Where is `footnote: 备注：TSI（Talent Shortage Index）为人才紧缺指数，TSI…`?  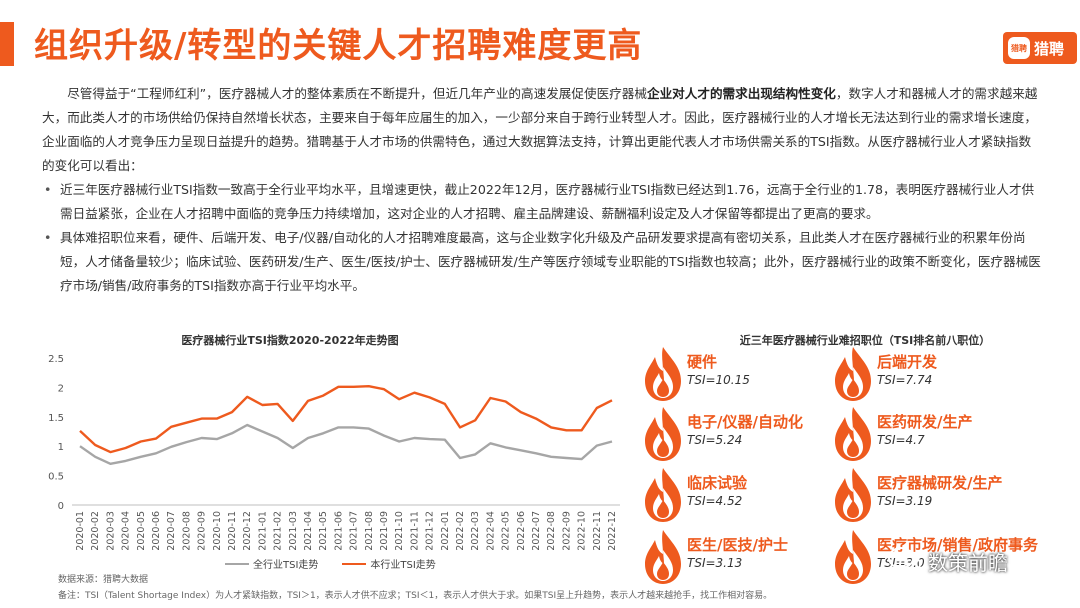 footnote: 备注：TSI（Talent Shortage Index）为人才紧缺指数，TSI… is located at coordinates (415, 596).